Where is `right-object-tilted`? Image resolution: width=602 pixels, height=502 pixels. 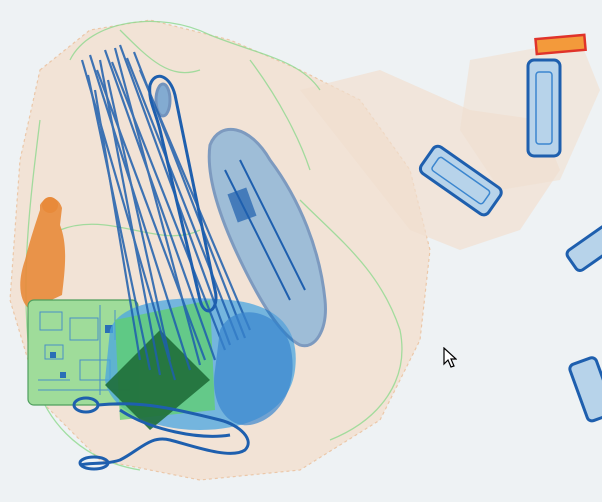 right-object-tilted is located at coordinates (460, 180).